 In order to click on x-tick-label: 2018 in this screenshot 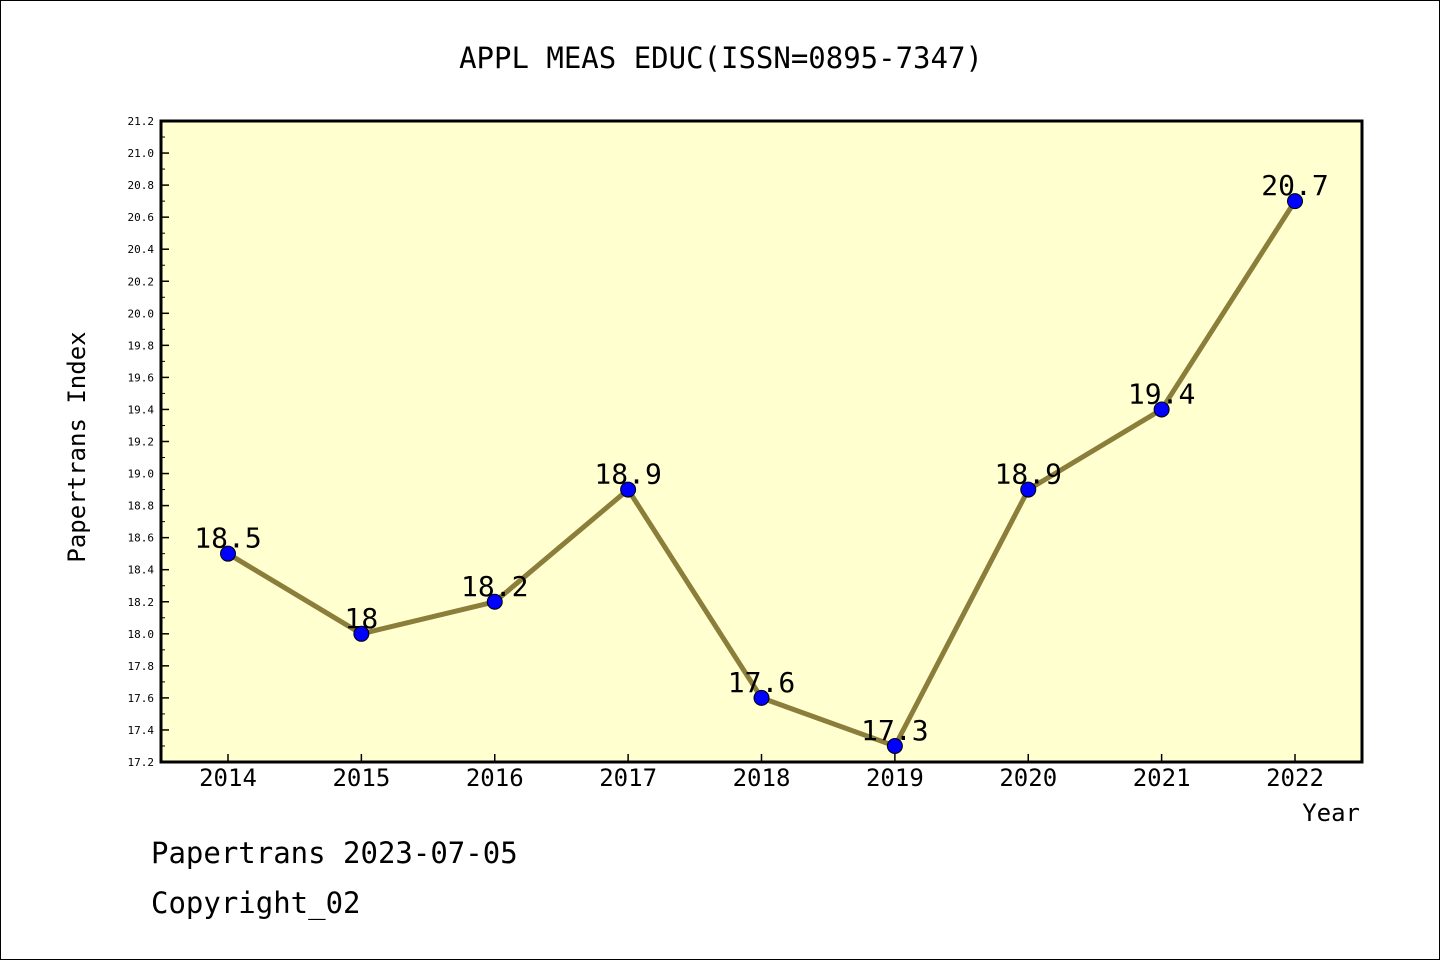, I will do `click(762, 778)`.